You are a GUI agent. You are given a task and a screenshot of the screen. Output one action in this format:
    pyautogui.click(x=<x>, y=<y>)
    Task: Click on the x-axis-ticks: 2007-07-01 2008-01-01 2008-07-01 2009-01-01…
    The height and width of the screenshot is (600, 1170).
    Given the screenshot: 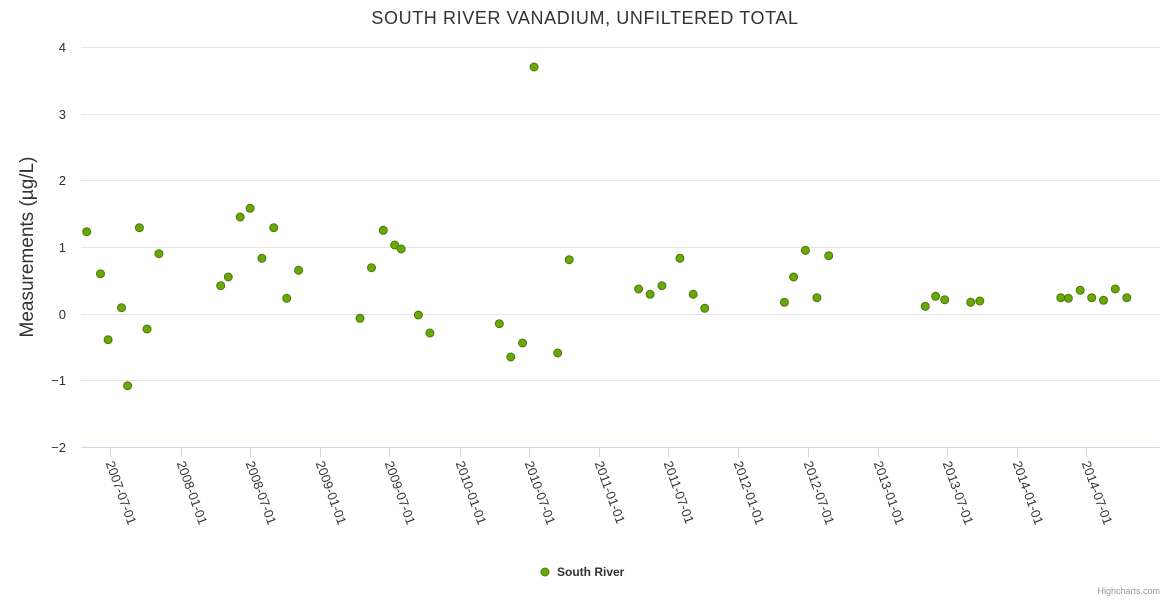 What is the action you would take?
    pyautogui.click(x=609, y=487)
    